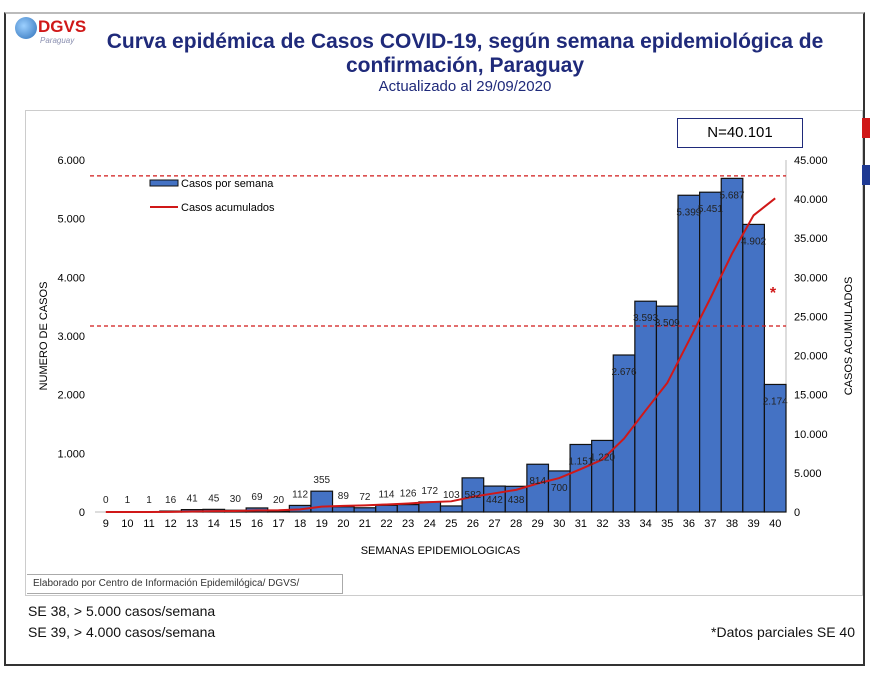  I want to click on x-tick-label: 15, so click(235, 524).